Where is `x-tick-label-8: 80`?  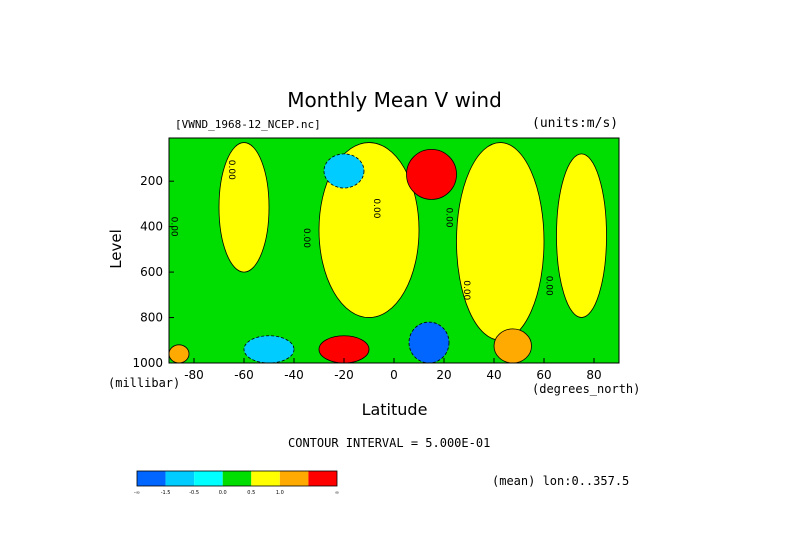 x-tick-label-8: 80 is located at coordinates (593, 375).